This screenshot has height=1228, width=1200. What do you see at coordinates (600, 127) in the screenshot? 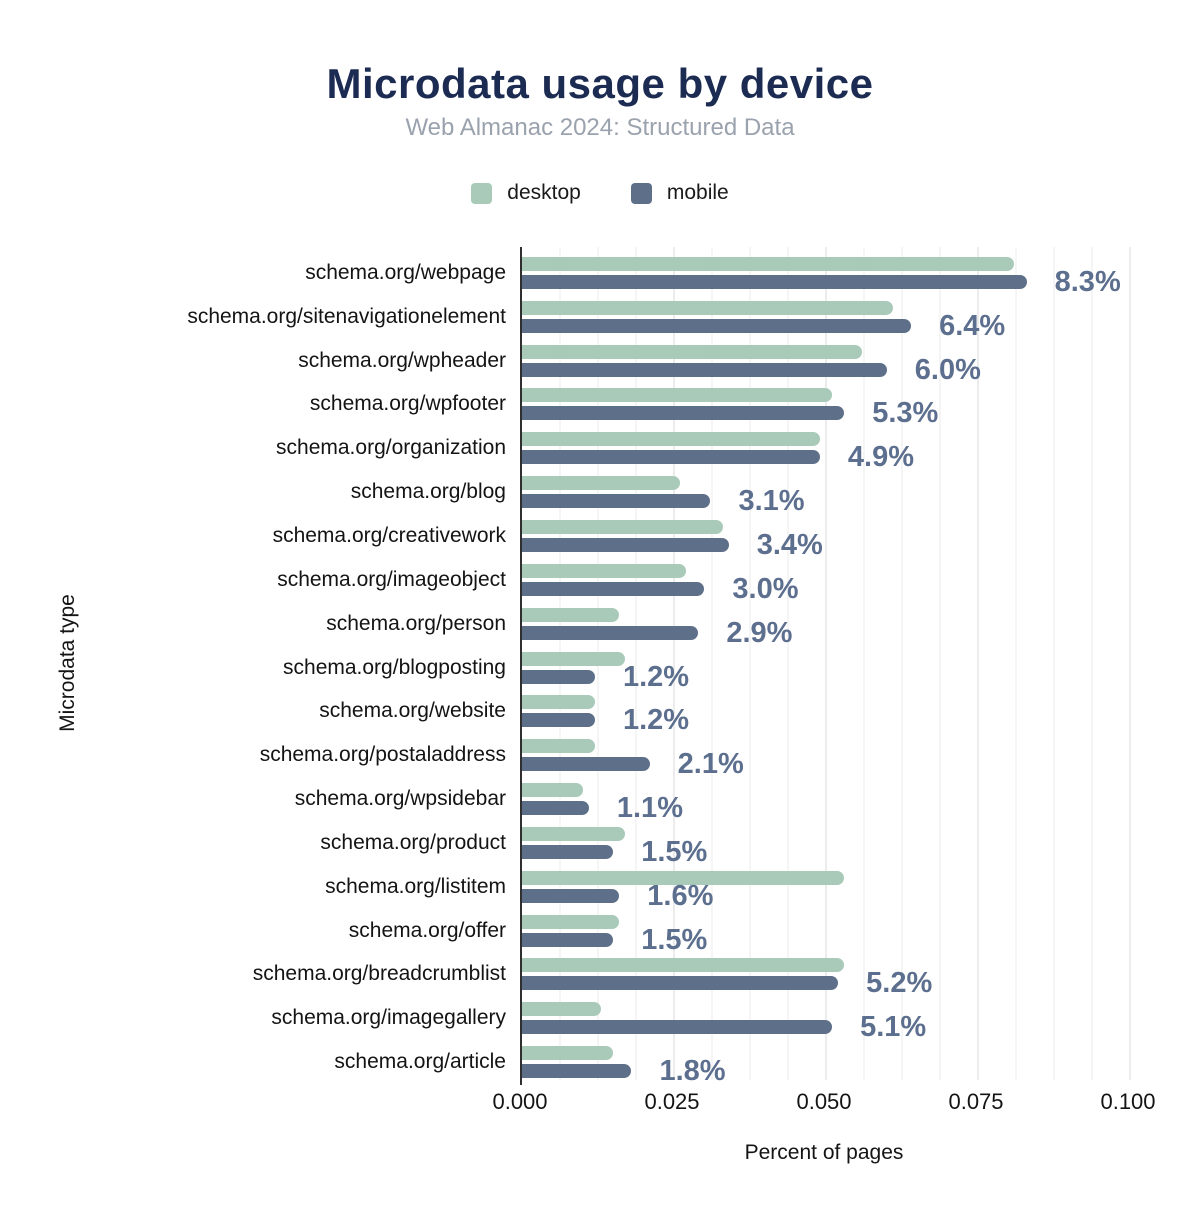
I see `chart-subtitle: Web Almanac 2024: Structured Data` at bounding box center [600, 127].